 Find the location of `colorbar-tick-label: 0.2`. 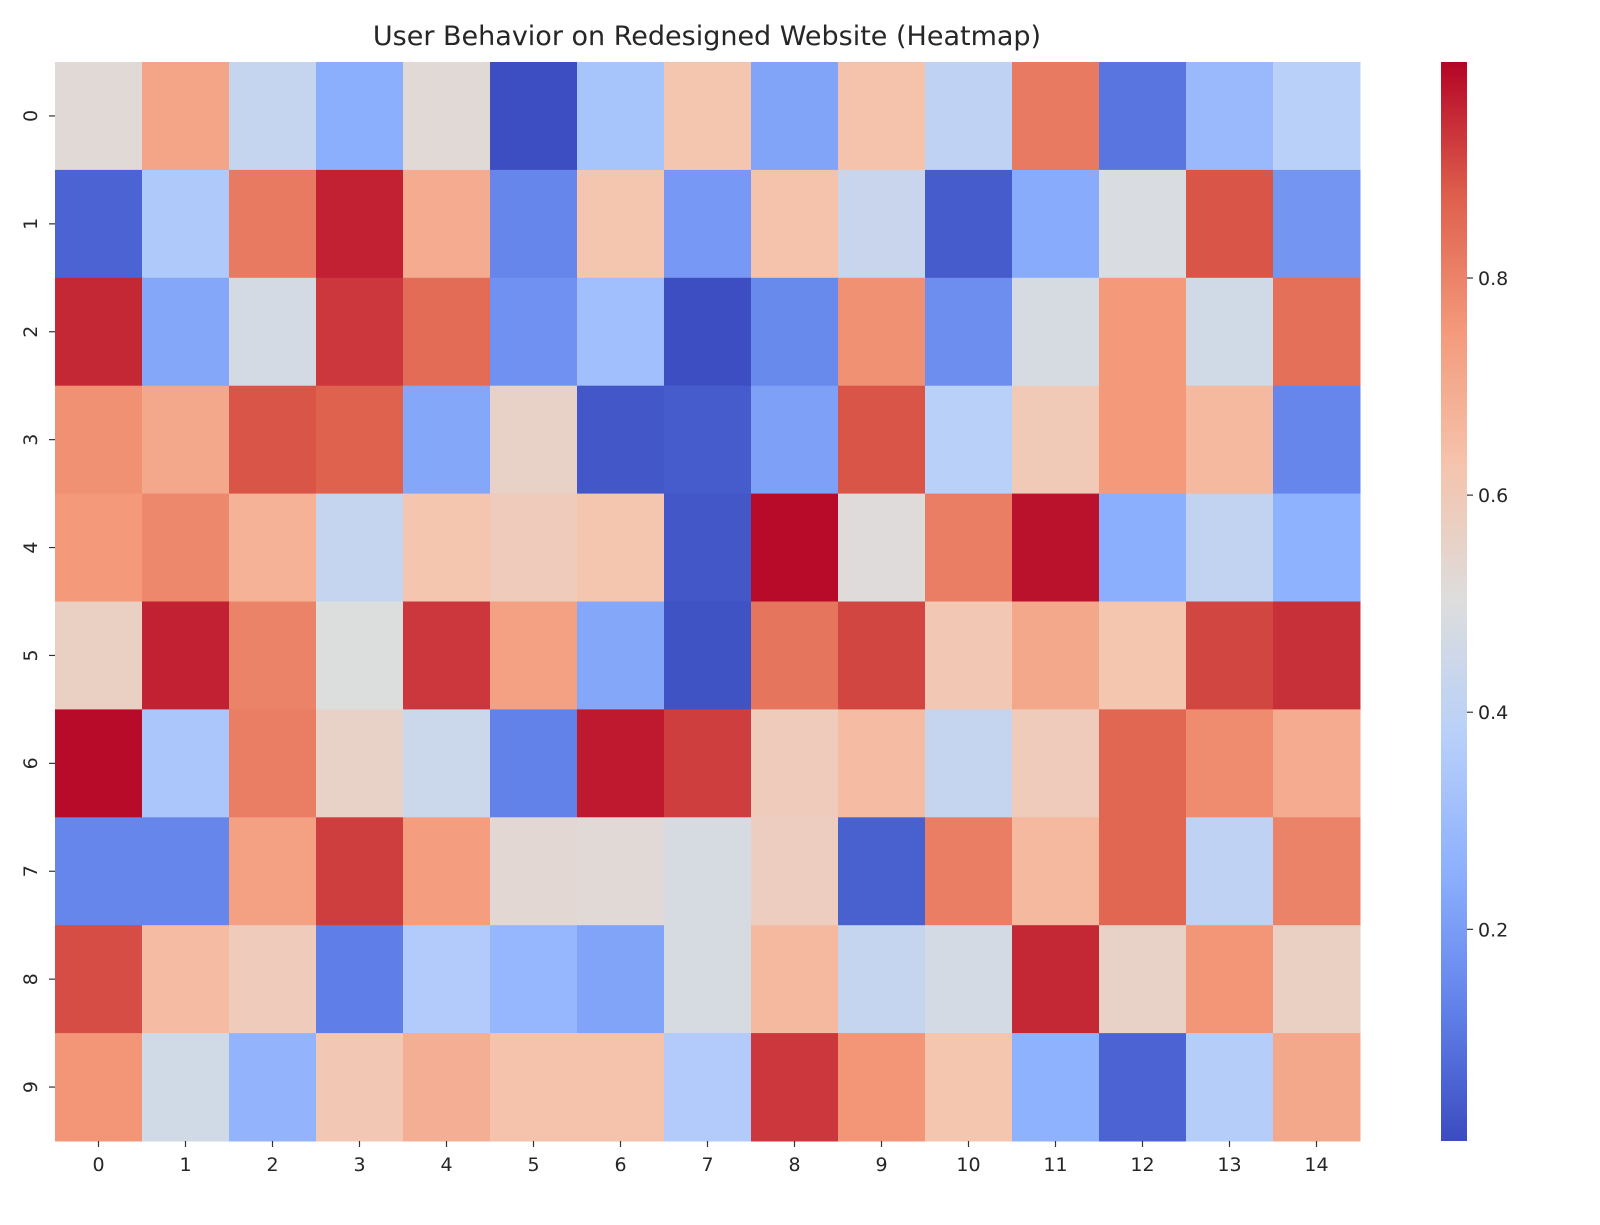

colorbar-tick-label: 0.2 is located at coordinates (1493, 930).